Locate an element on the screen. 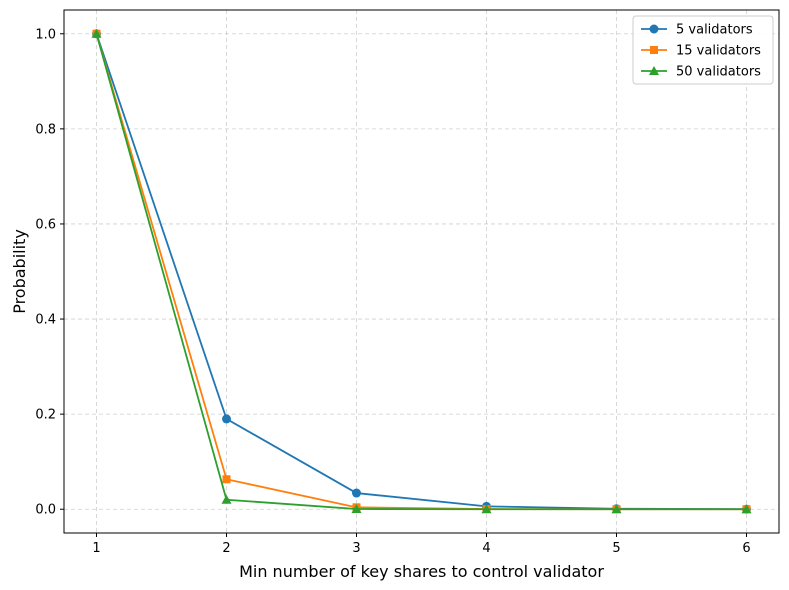 This screenshot has height=590, width=789. x-tick-label: 6 is located at coordinates (746, 548).